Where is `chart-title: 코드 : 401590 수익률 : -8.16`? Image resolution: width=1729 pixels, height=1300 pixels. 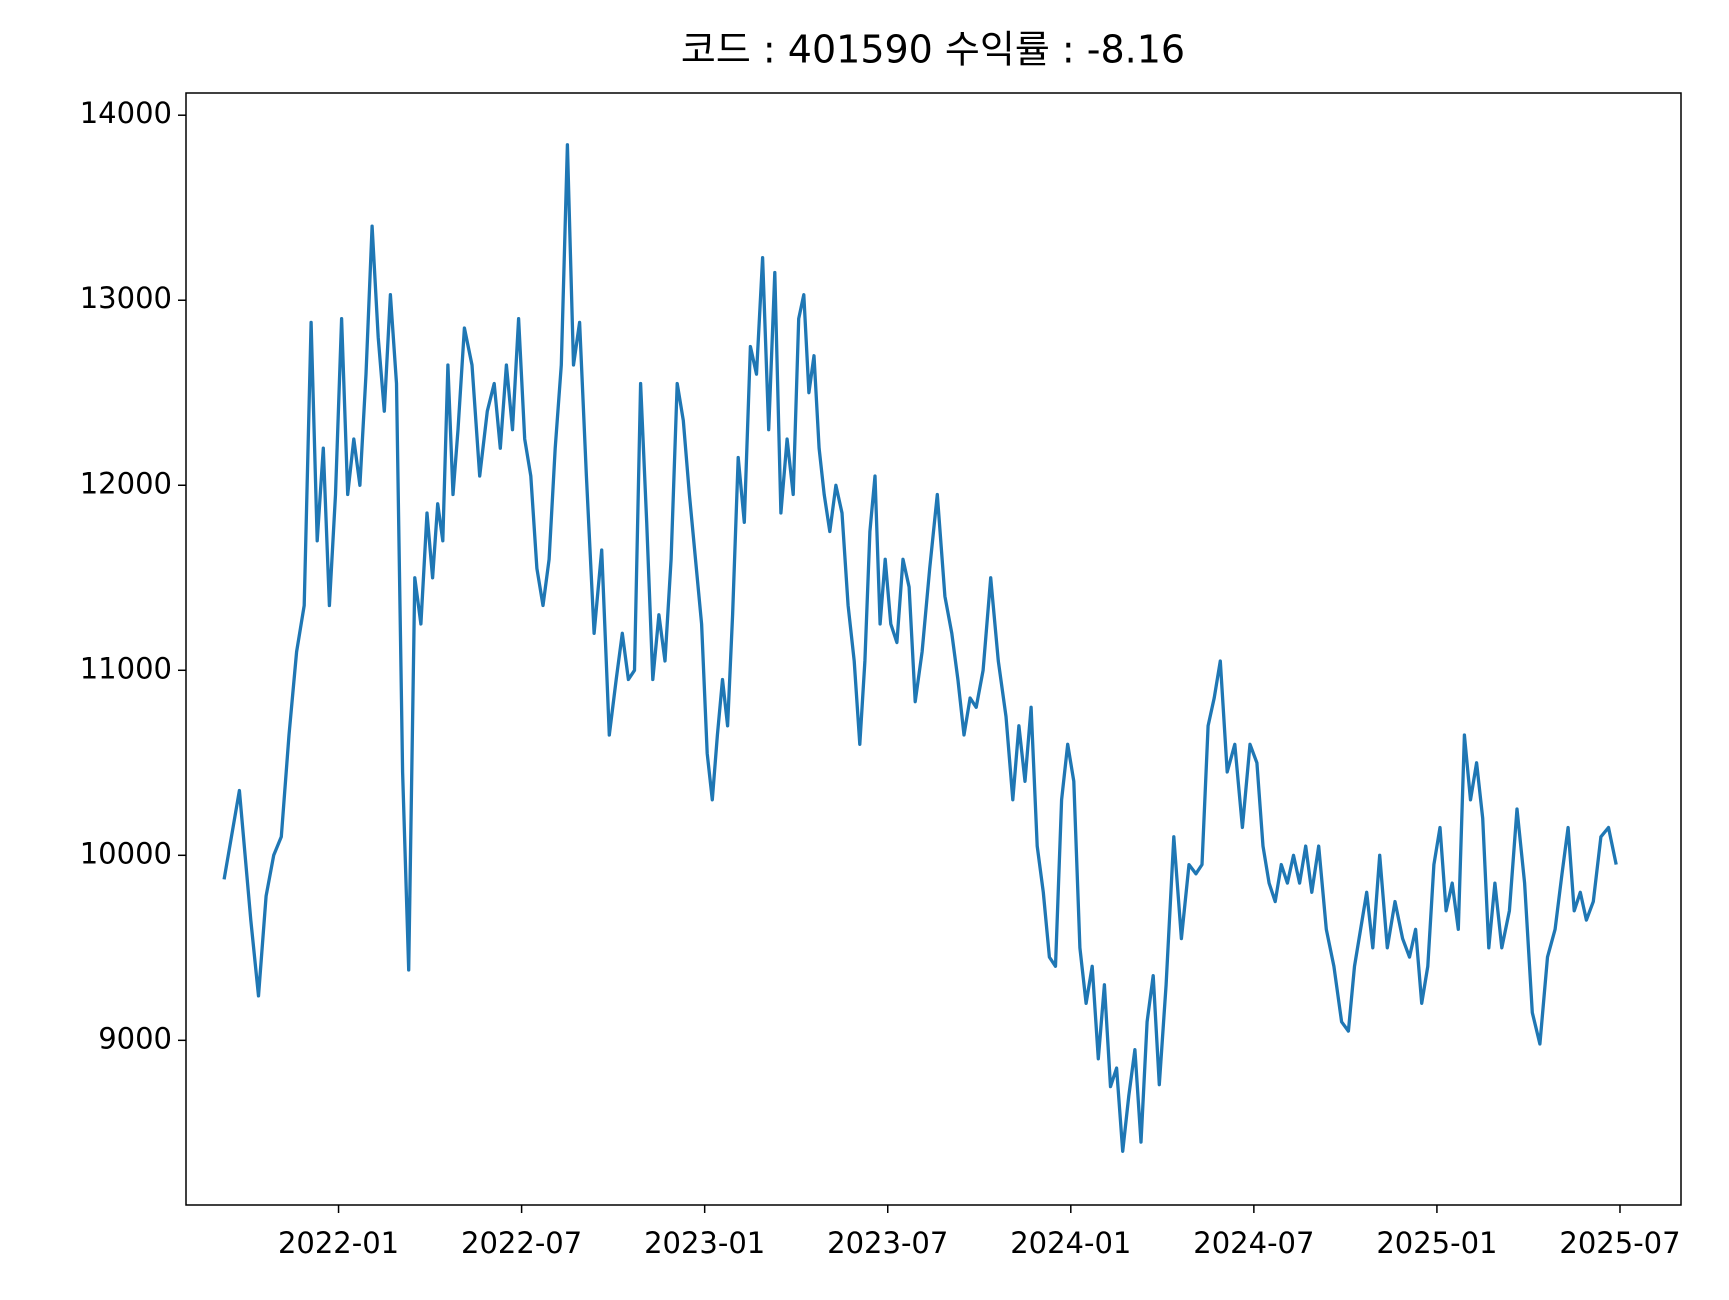
chart-title: 코드 : 401590 수익률 : -8.16 is located at coordinates (933, 50).